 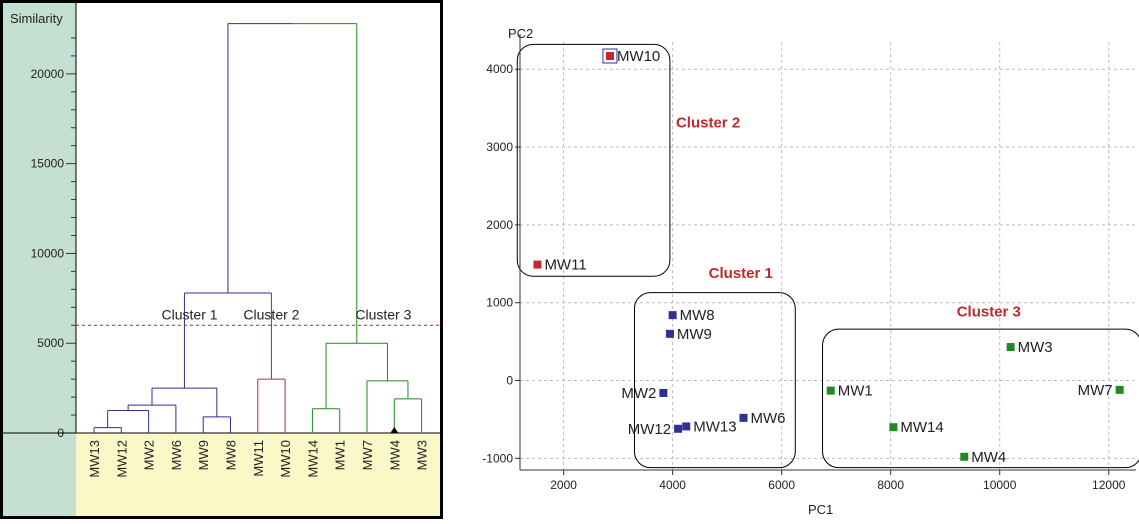 What do you see at coordinates (394, 430) in the screenshot?
I see `selected-leaf-marker` at bounding box center [394, 430].